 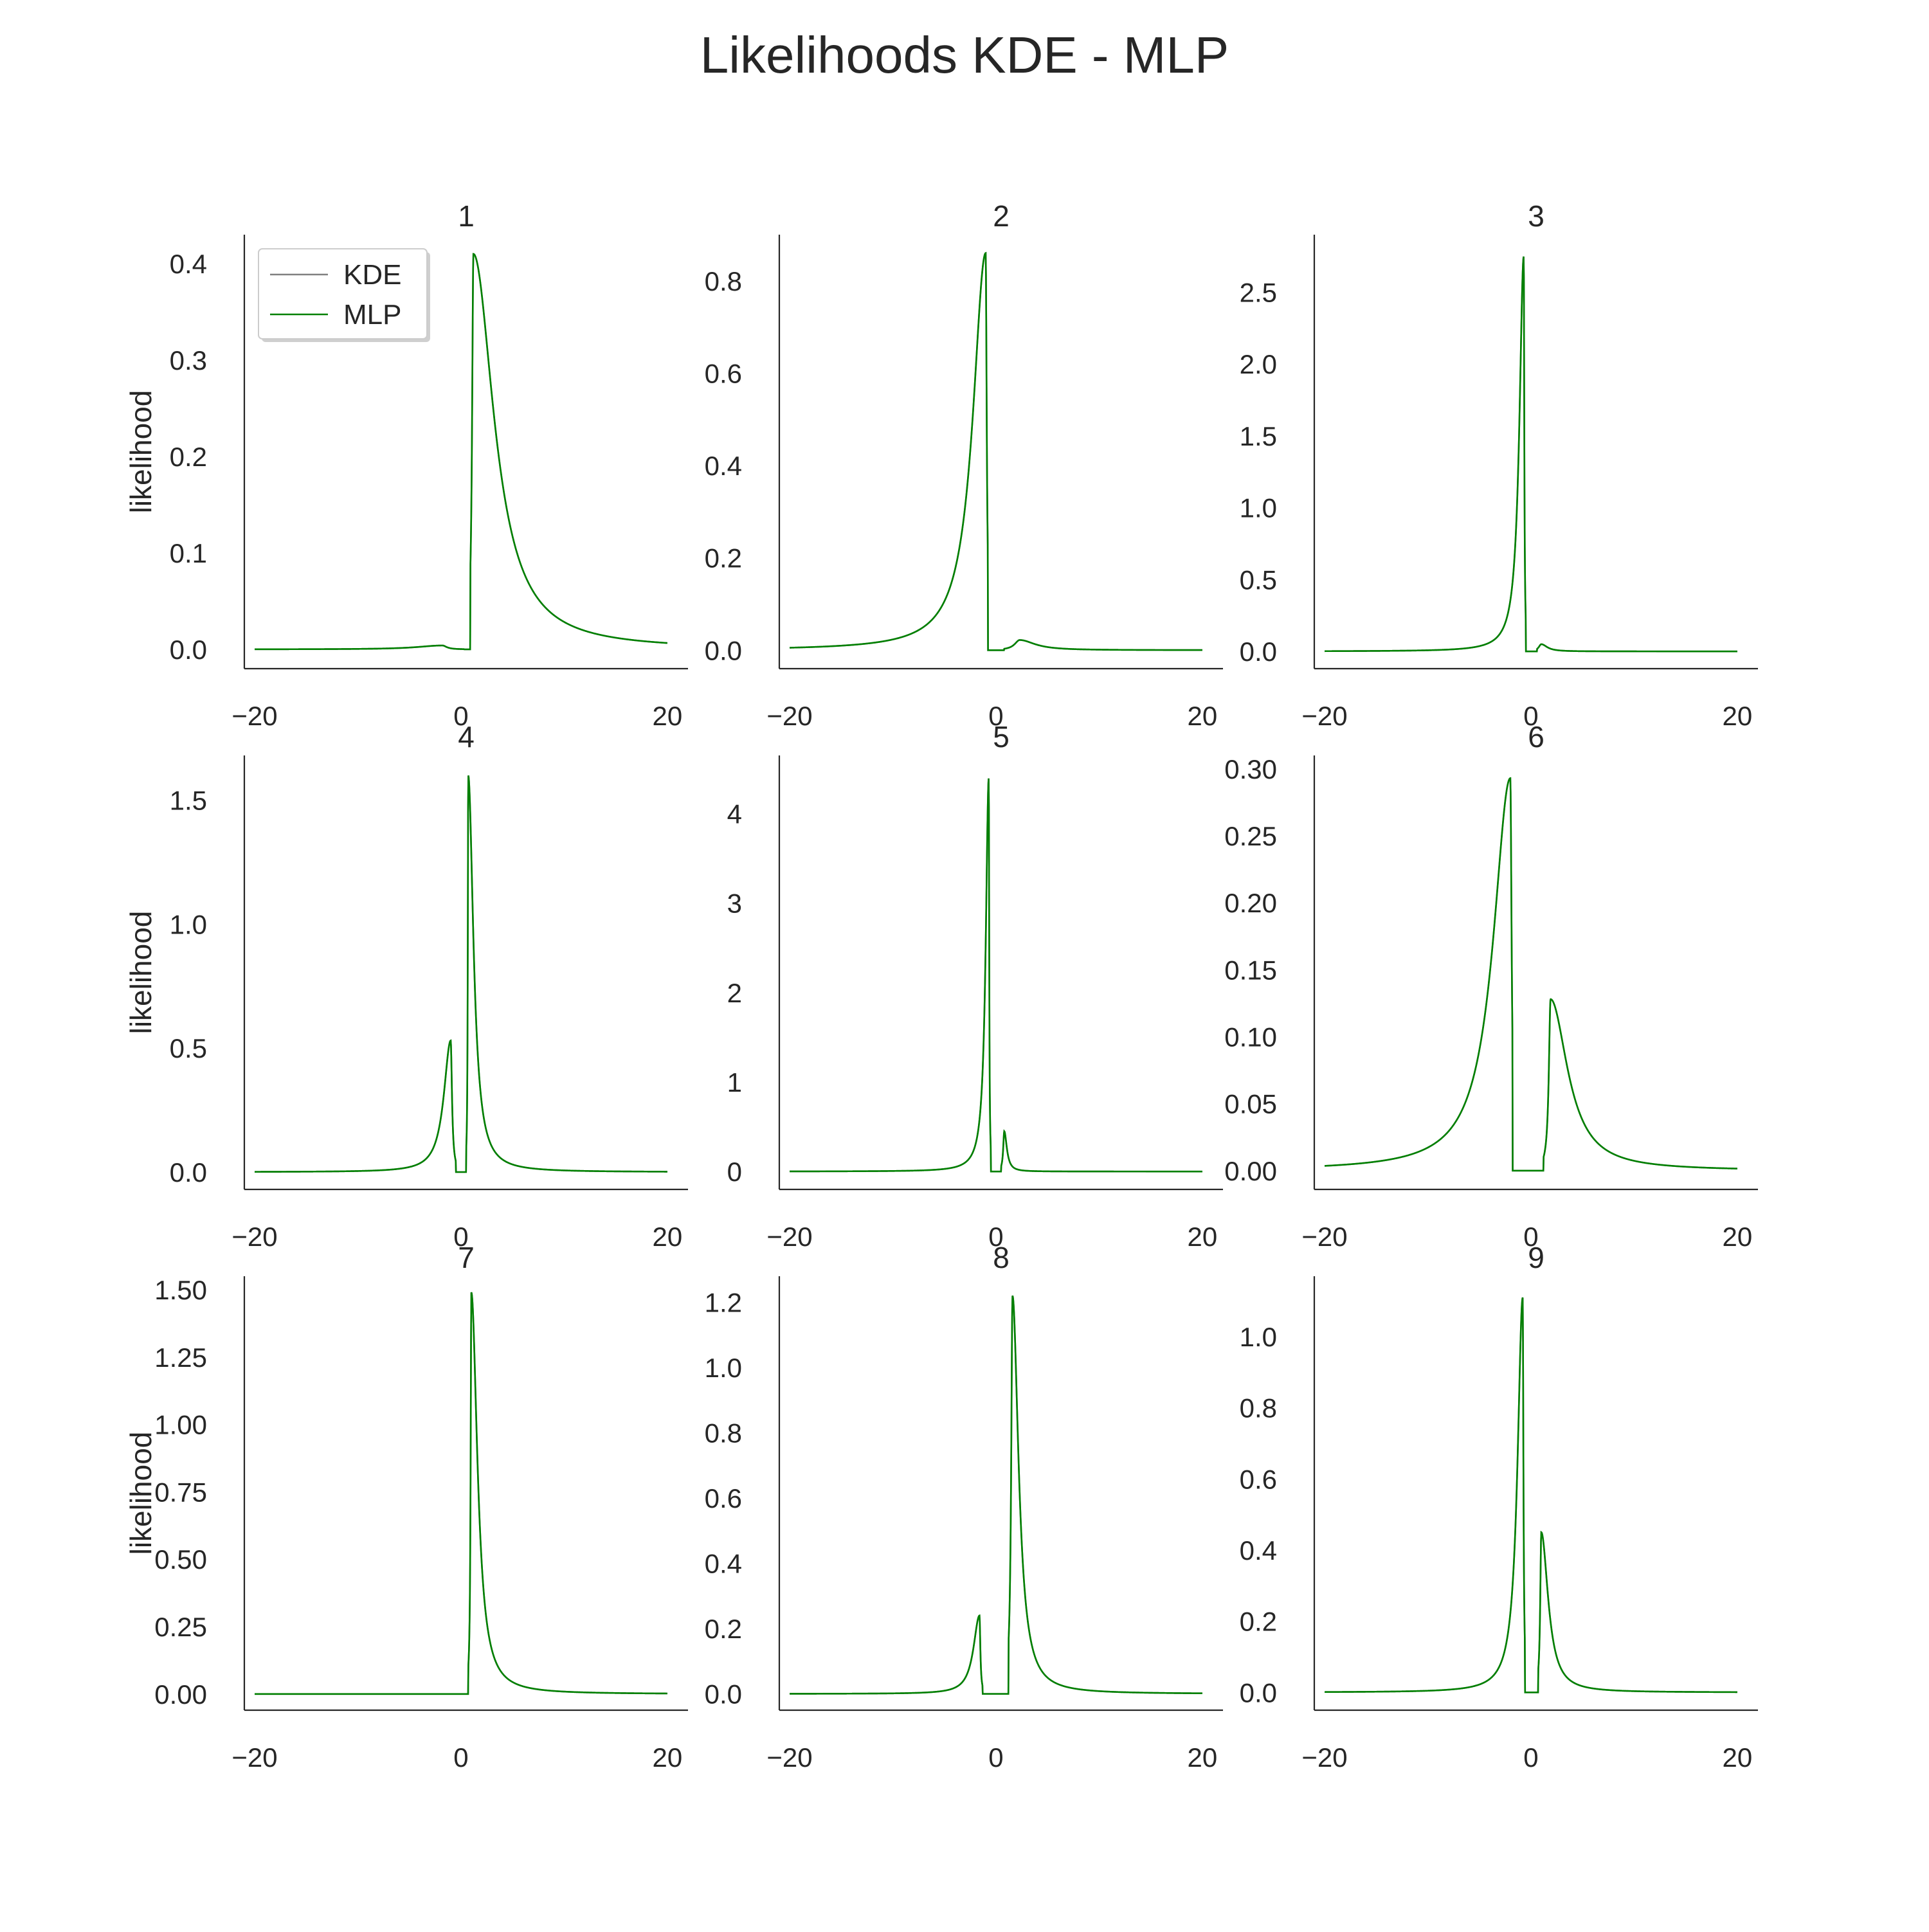 I want to click on legend-label-mlp: MLP, so click(x=372, y=314).